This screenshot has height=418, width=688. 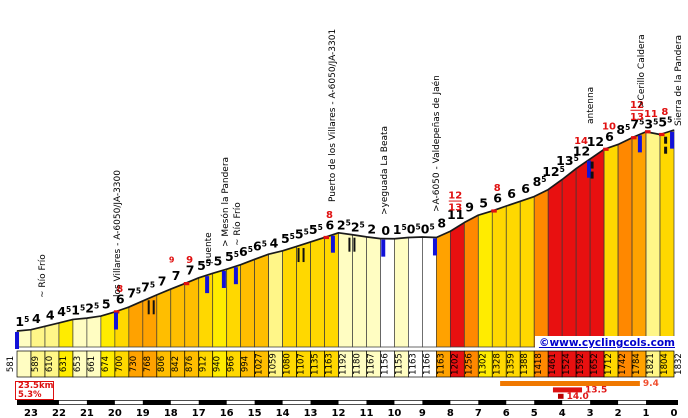 What do you see at coordinates (385, 230) in the screenshot?
I see `gradient-label: 0` at bounding box center [385, 230].